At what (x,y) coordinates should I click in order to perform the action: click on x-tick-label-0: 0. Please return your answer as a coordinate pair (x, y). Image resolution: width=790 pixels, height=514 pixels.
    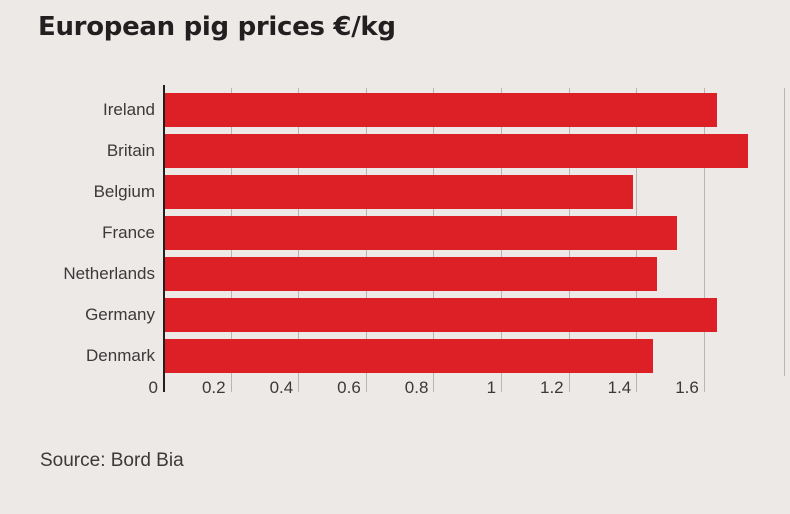
    Looking at the image, I should click on (153, 387).